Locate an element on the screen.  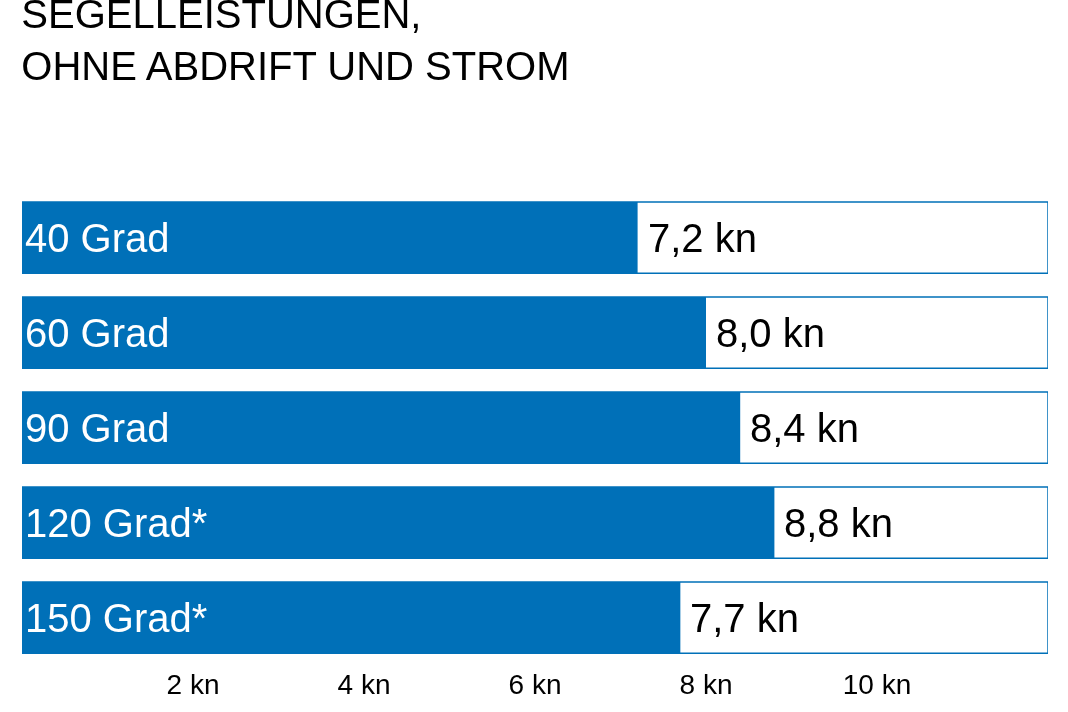
data-label: 8,8 kn is located at coordinates (838, 523).